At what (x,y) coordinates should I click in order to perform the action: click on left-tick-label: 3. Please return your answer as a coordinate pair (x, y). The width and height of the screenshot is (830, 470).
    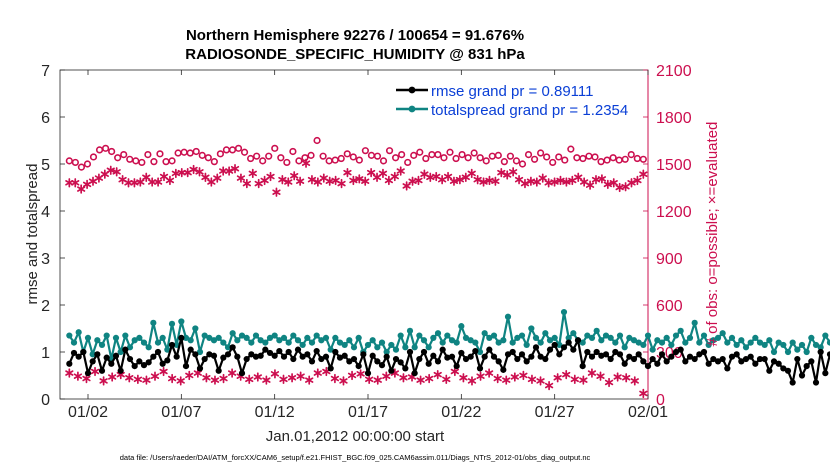
    Looking at the image, I should click on (45, 259).